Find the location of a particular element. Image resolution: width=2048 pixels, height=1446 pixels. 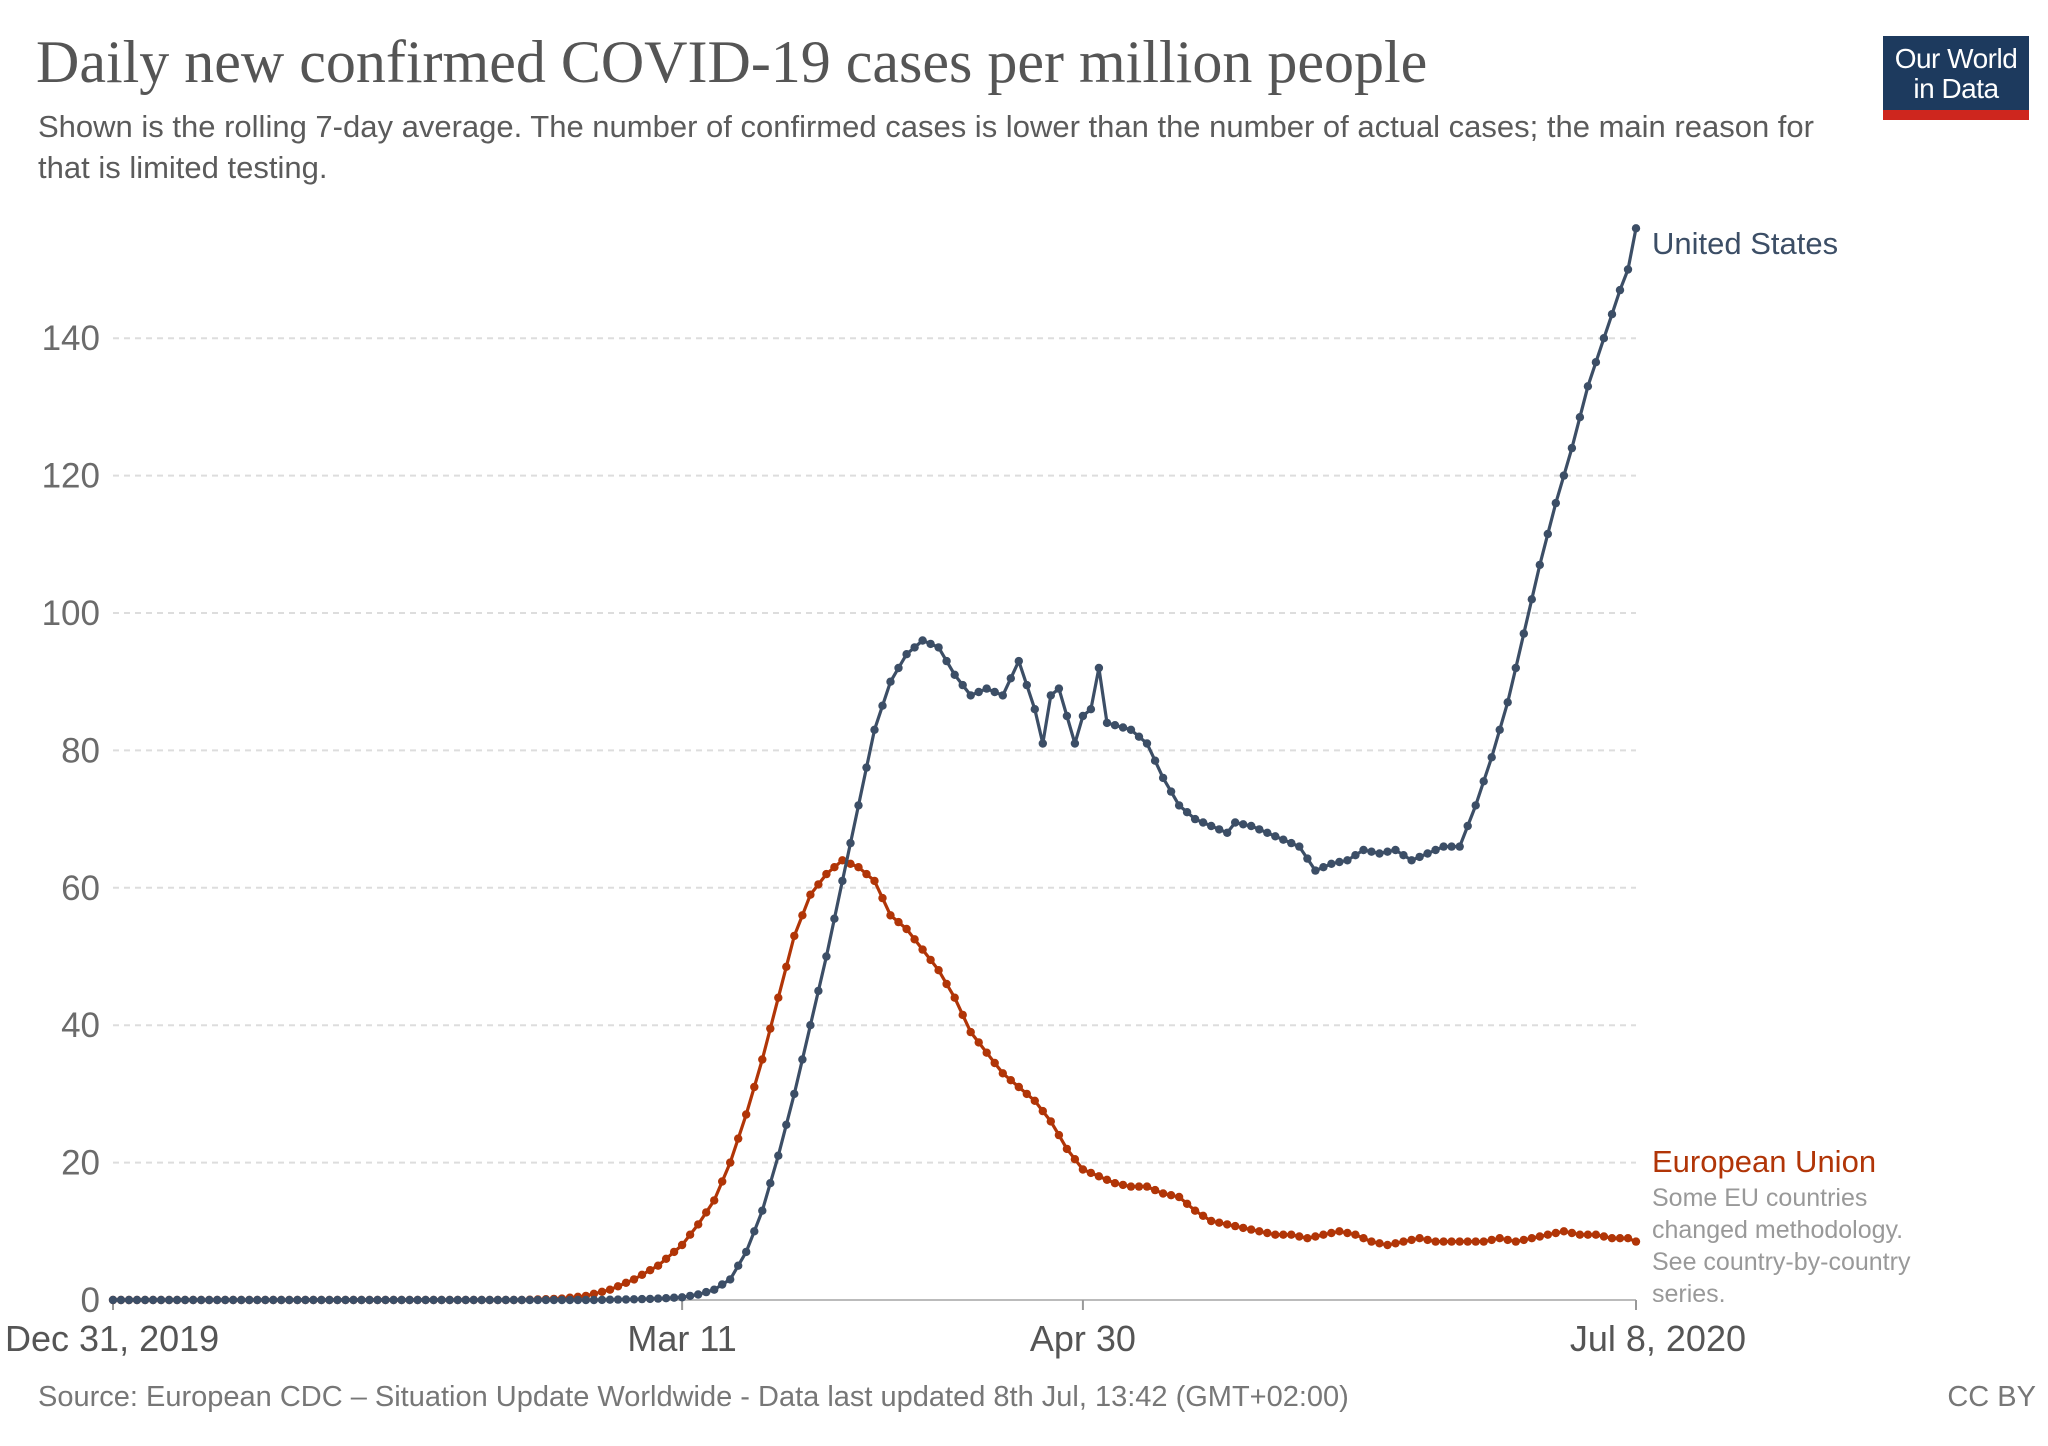

x-tick-label: Apr 30 is located at coordinates (1083, 1338).